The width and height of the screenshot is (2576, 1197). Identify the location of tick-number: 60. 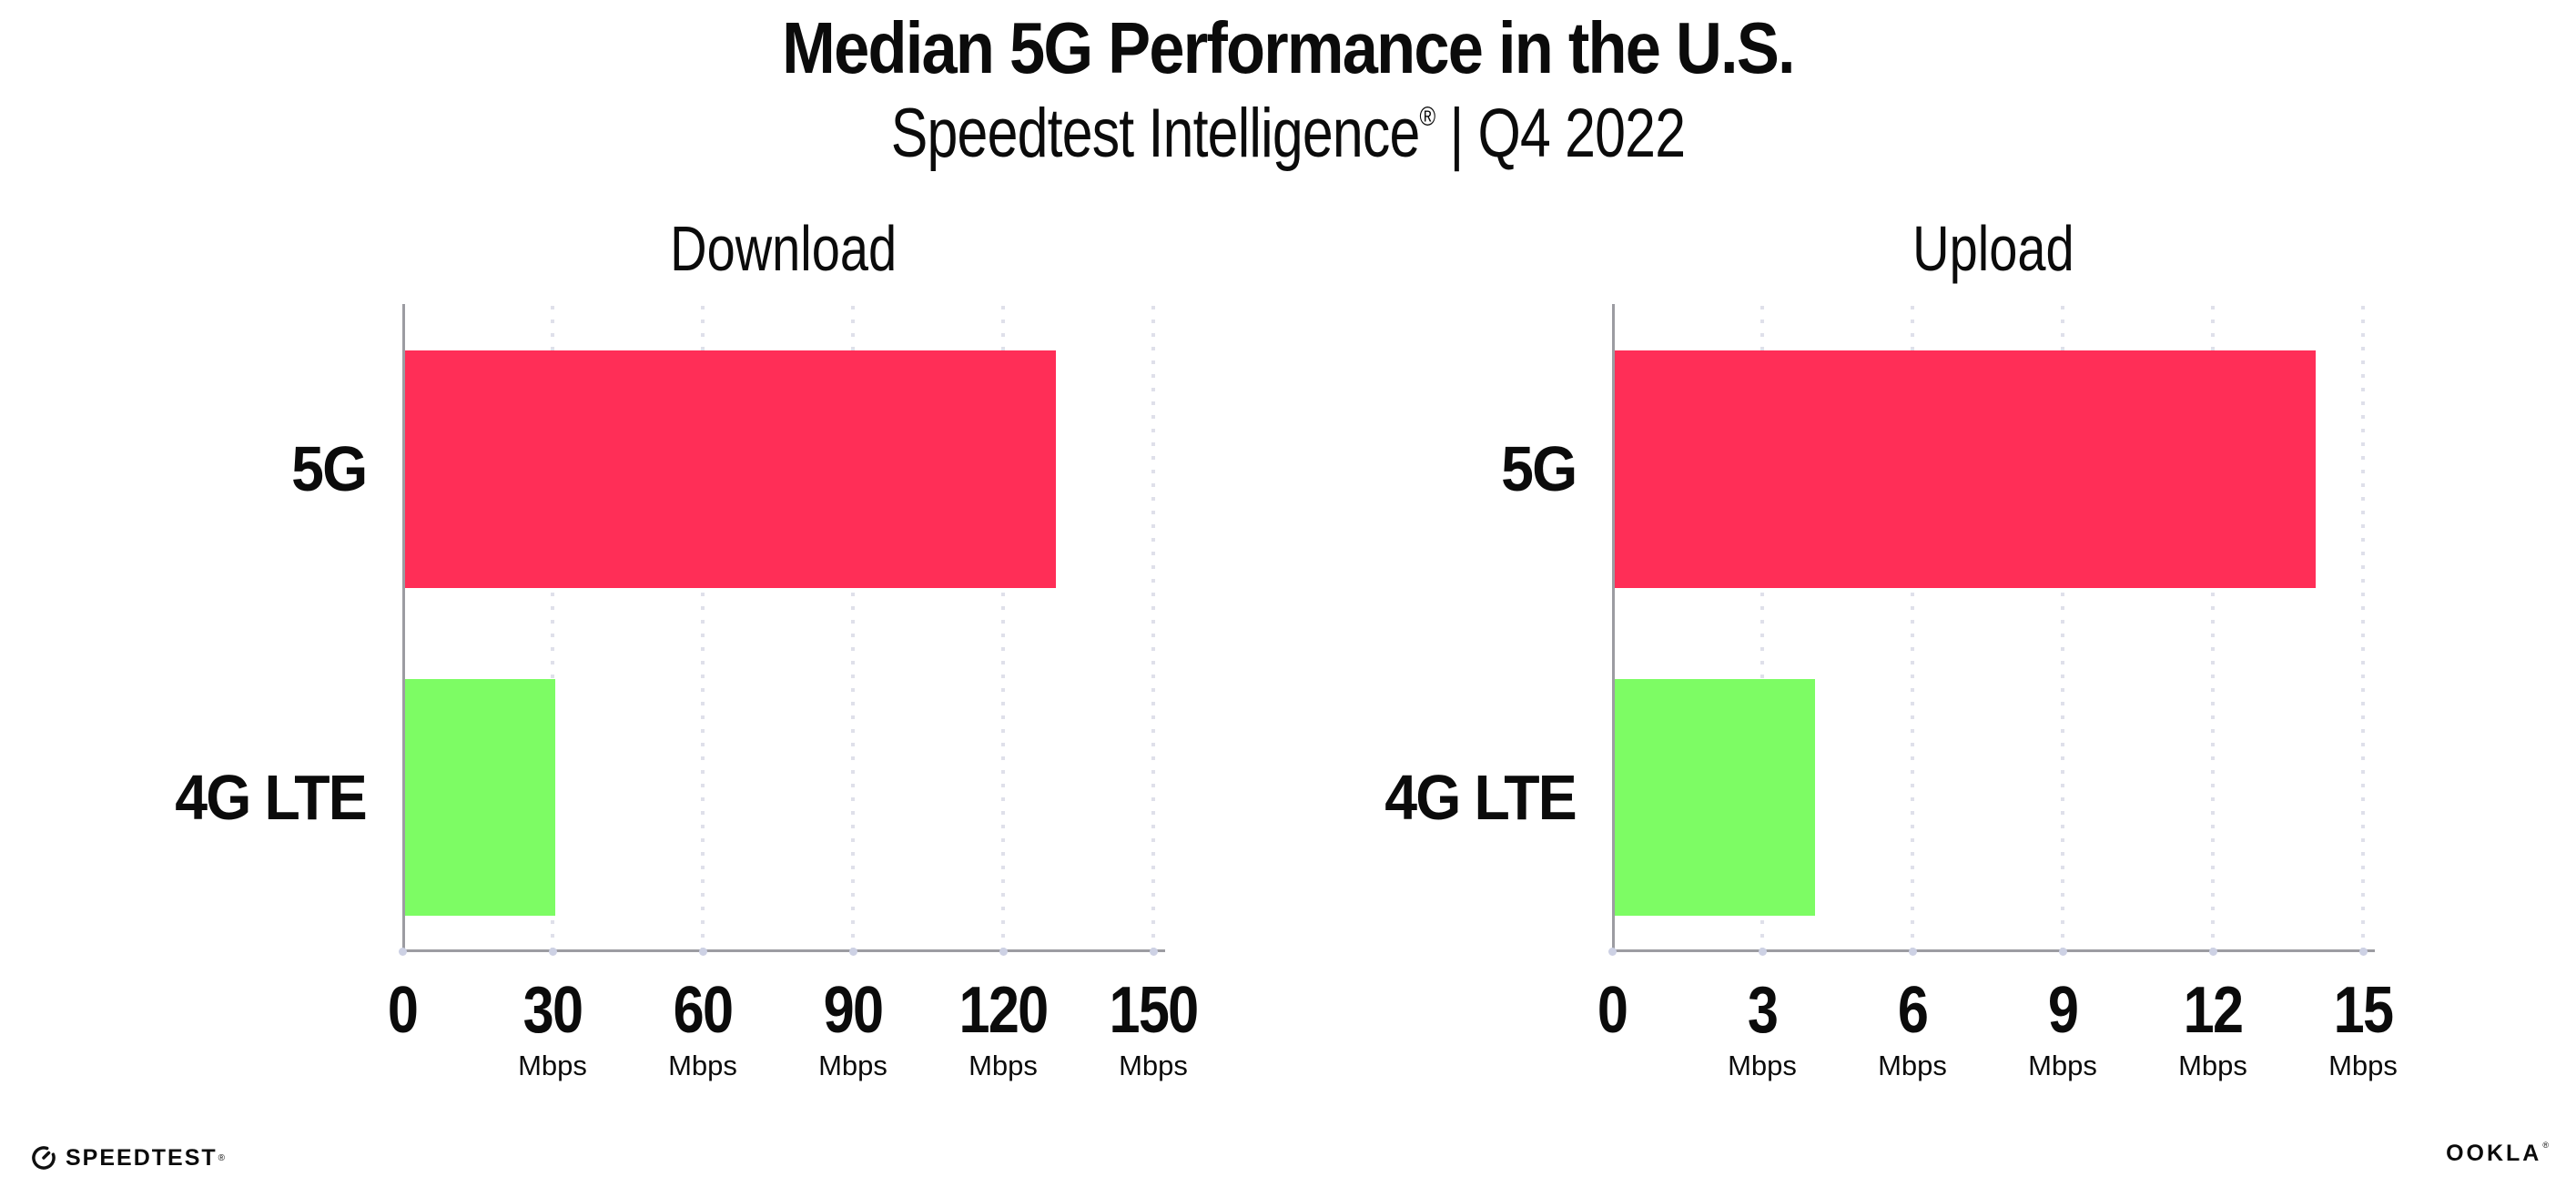
(703, 1011).